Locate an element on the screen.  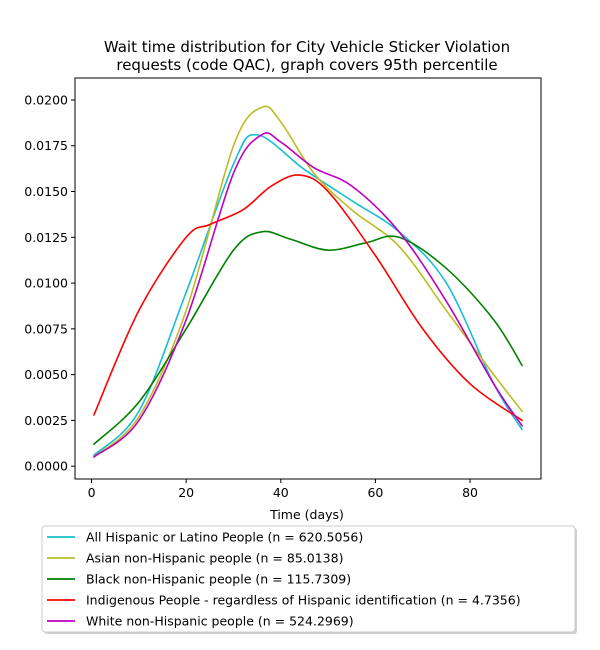
y-tick-label: 0.0025 is located at coordinates (46, 420).